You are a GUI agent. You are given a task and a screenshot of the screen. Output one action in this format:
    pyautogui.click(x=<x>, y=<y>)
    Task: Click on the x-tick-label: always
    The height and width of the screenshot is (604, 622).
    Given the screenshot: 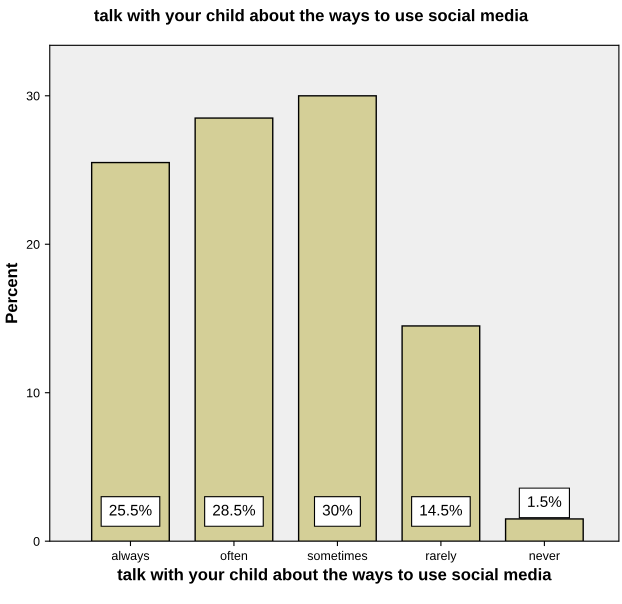 What is the action you would take?
    pyautogui.click(x=131, y=556)
    